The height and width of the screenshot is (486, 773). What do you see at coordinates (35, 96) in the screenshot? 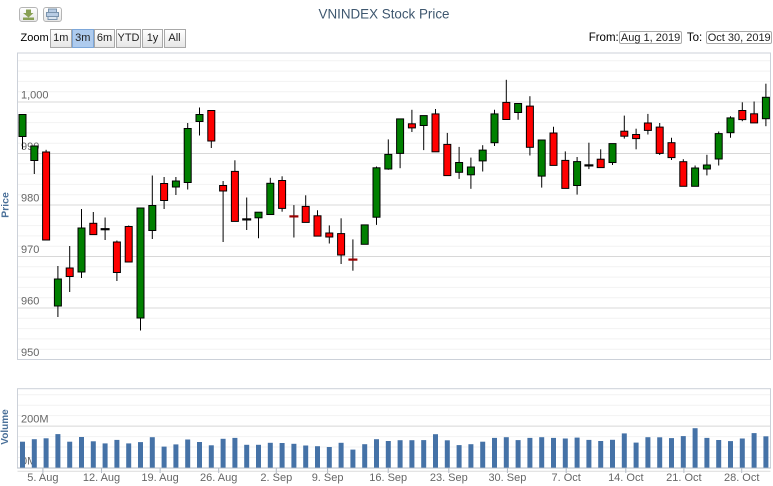
I see `svg-text: 1,000` at bounding box center [35, 96].